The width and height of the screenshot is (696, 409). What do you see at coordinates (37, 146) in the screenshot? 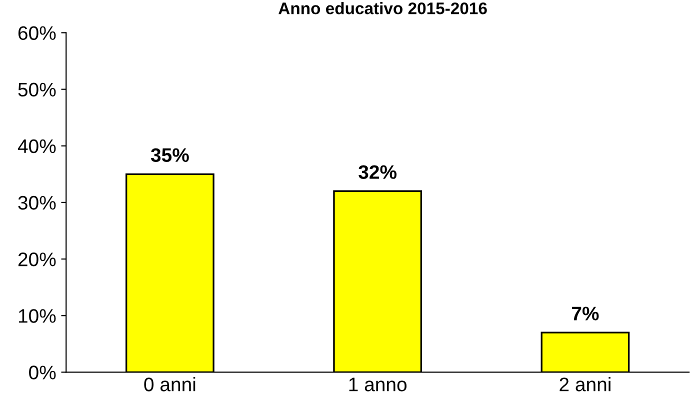
I see `y-tick-label: 40%` at bounding box center [37, 146].